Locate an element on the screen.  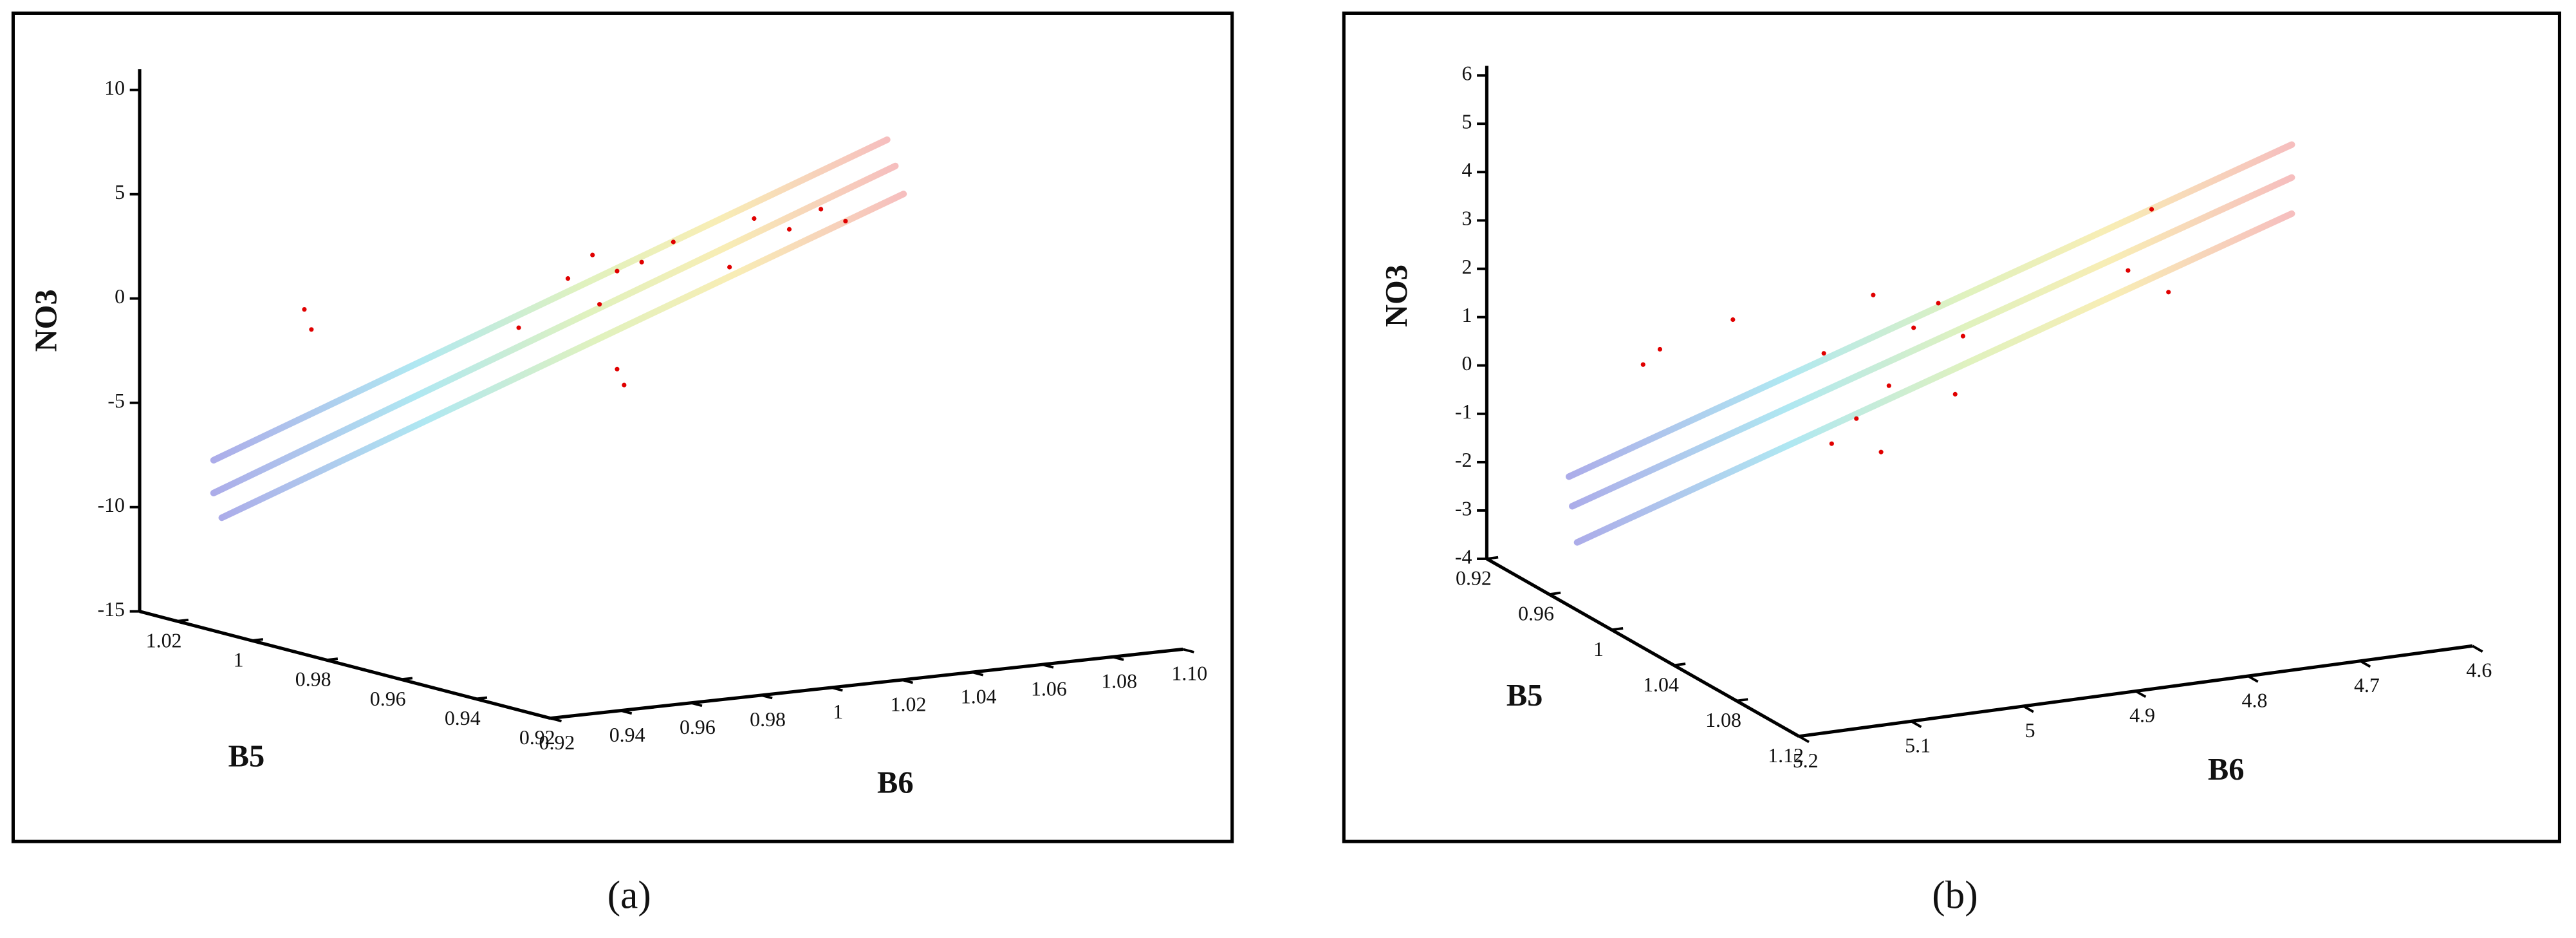
x-tick-label: 1.08 is located at coordinates (1119, 681).